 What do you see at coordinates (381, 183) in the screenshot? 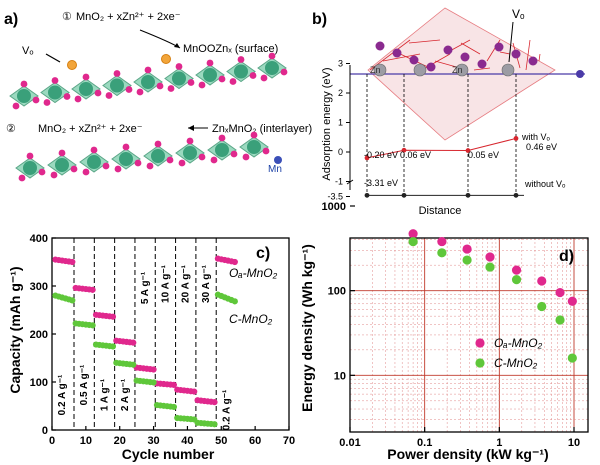
I see `panel-b-label-without: -3.31 eV` at bounding box center [381, 183].